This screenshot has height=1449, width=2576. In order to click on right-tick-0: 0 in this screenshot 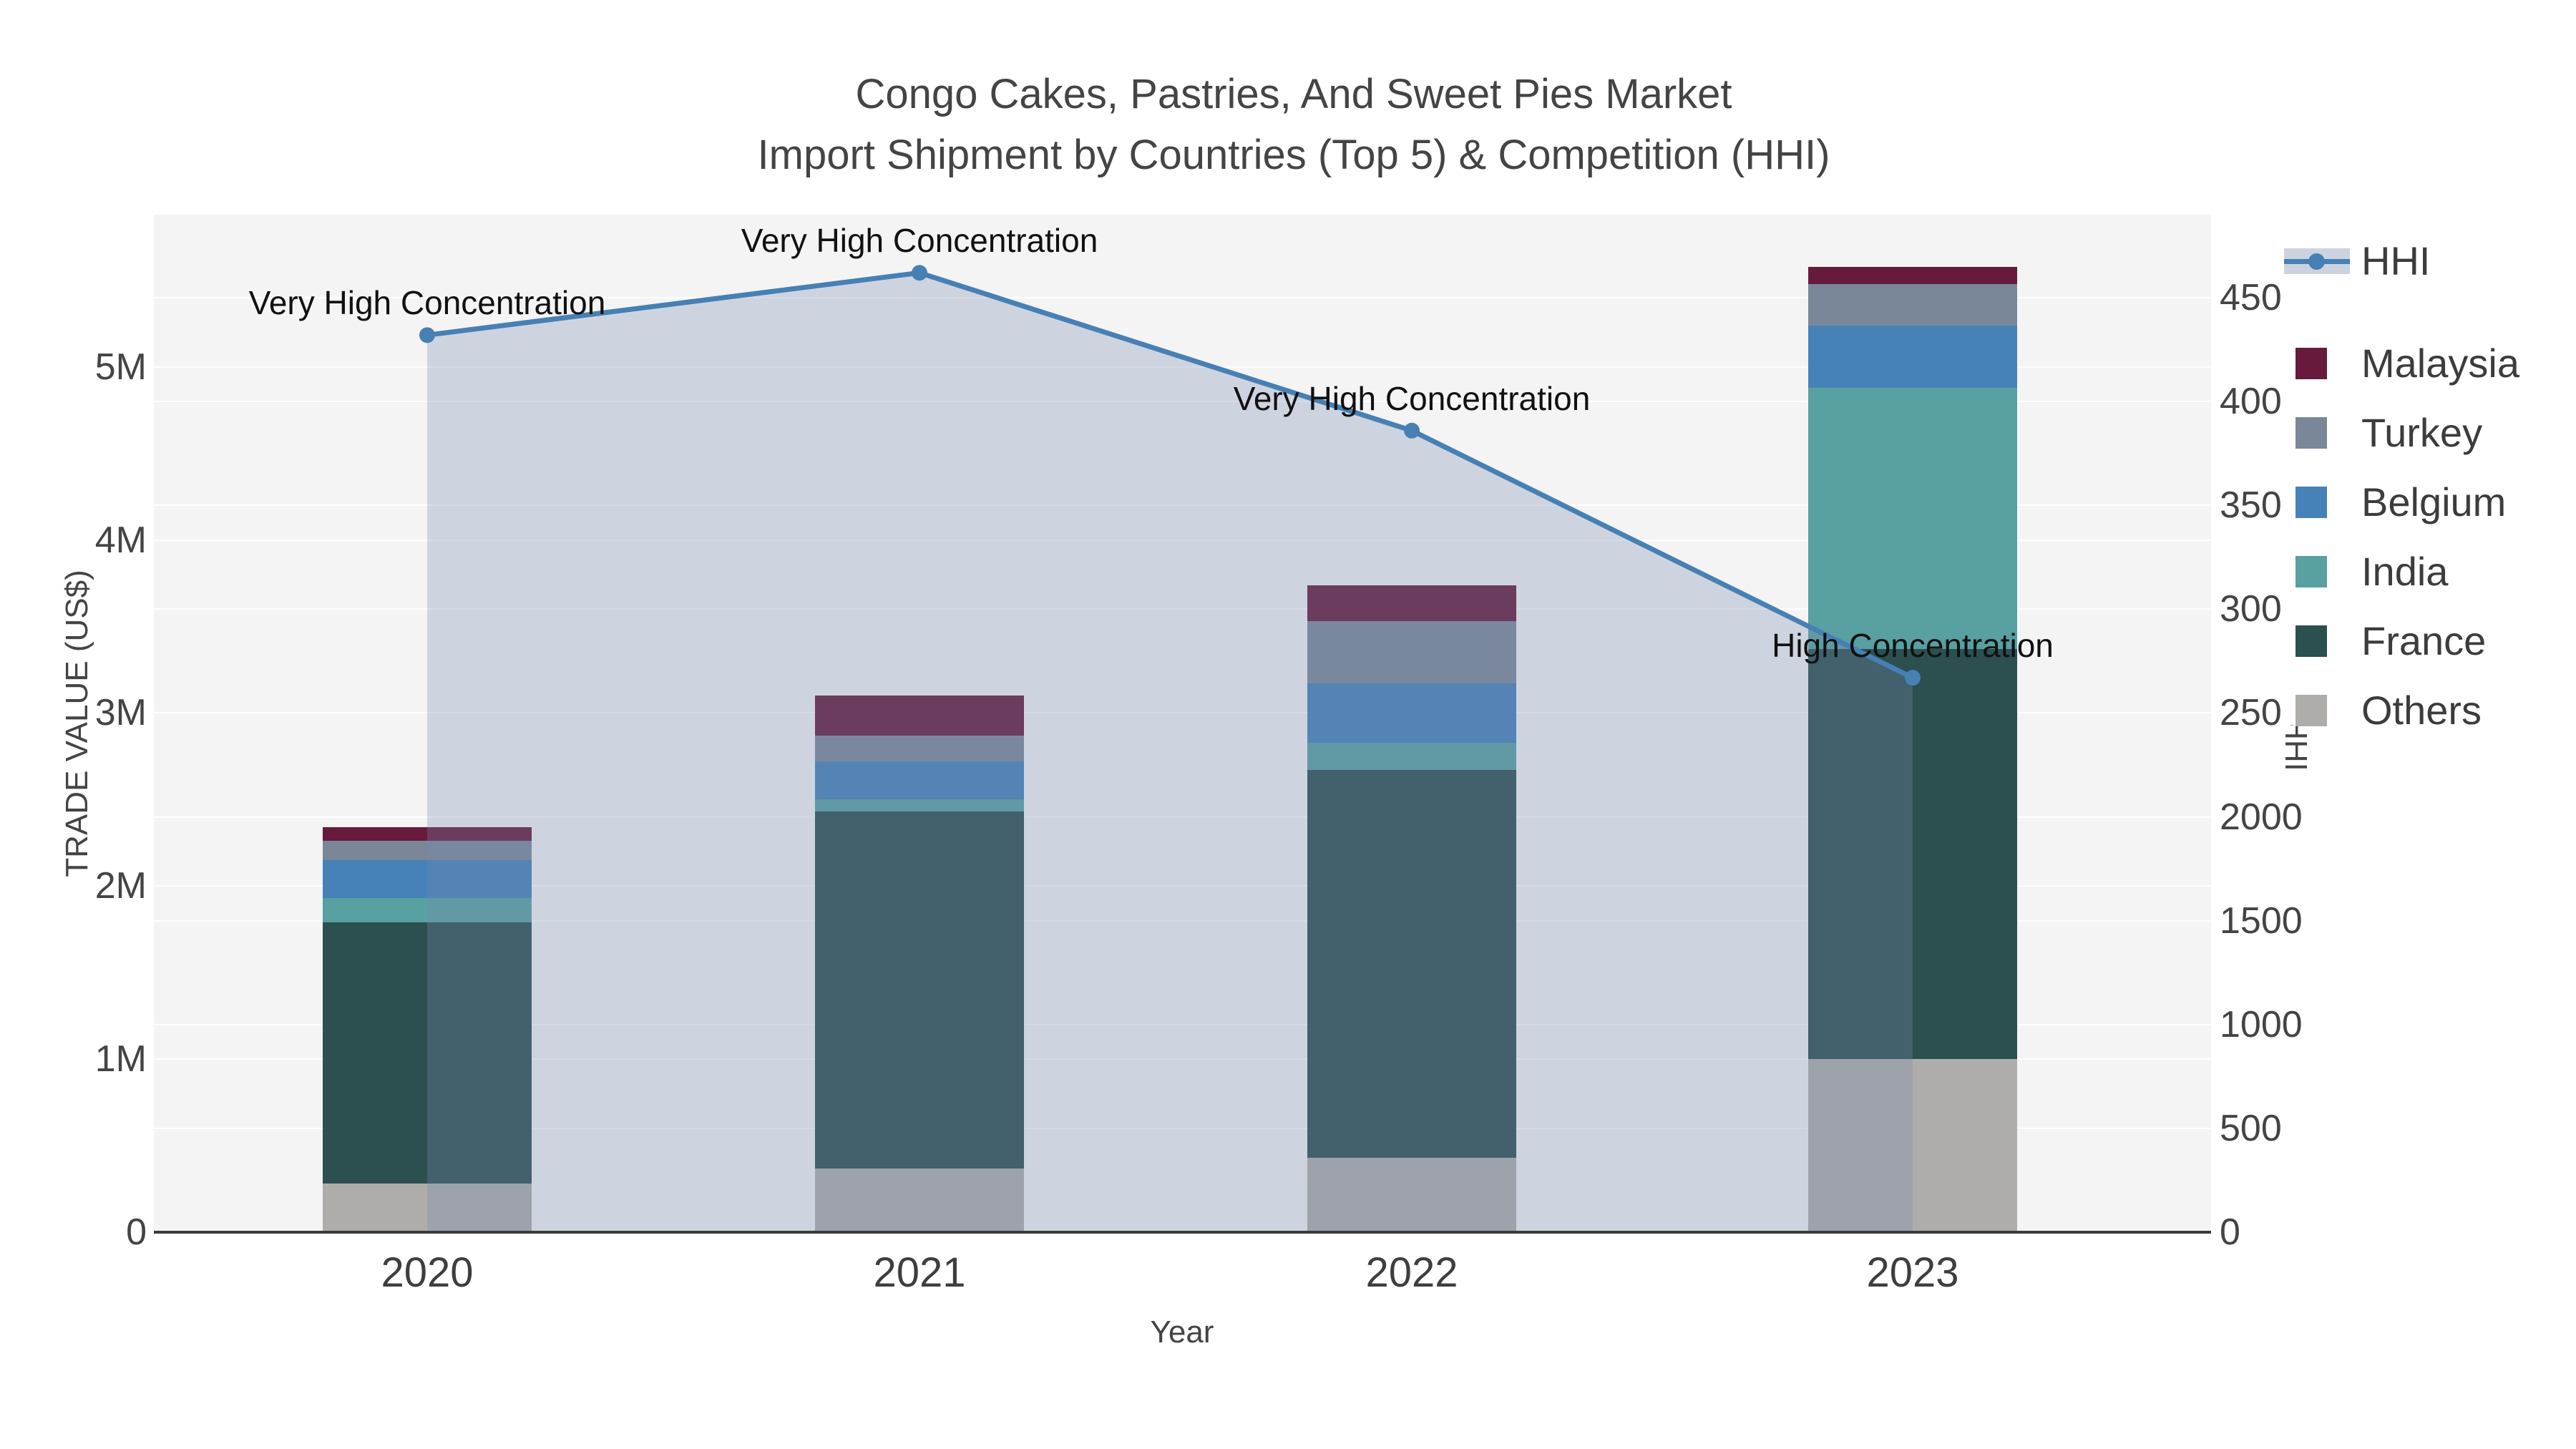, I will do `click(2230, 1232)`.